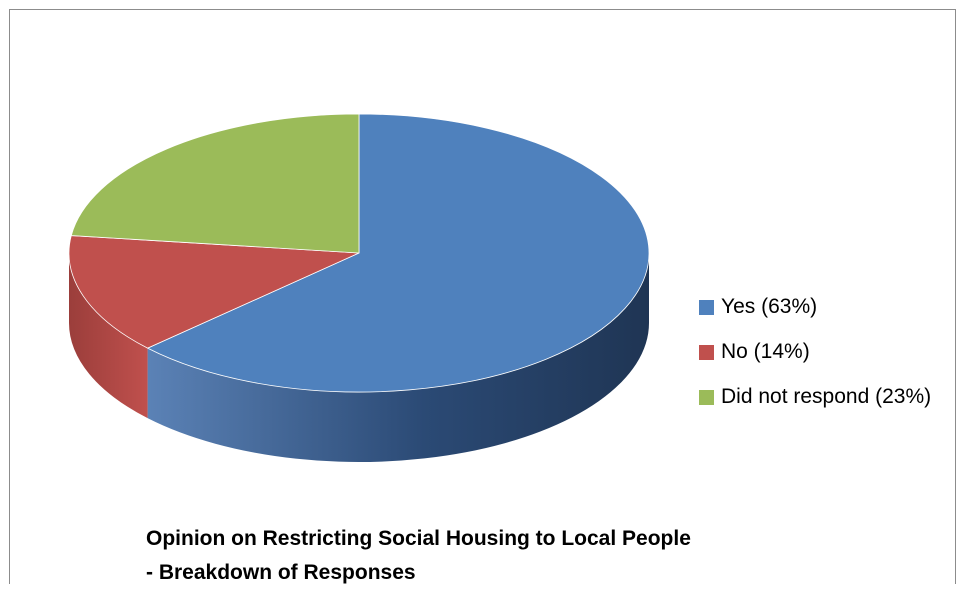  I want to click on legend-label-yes: Yes (63%), so click(769, 306).